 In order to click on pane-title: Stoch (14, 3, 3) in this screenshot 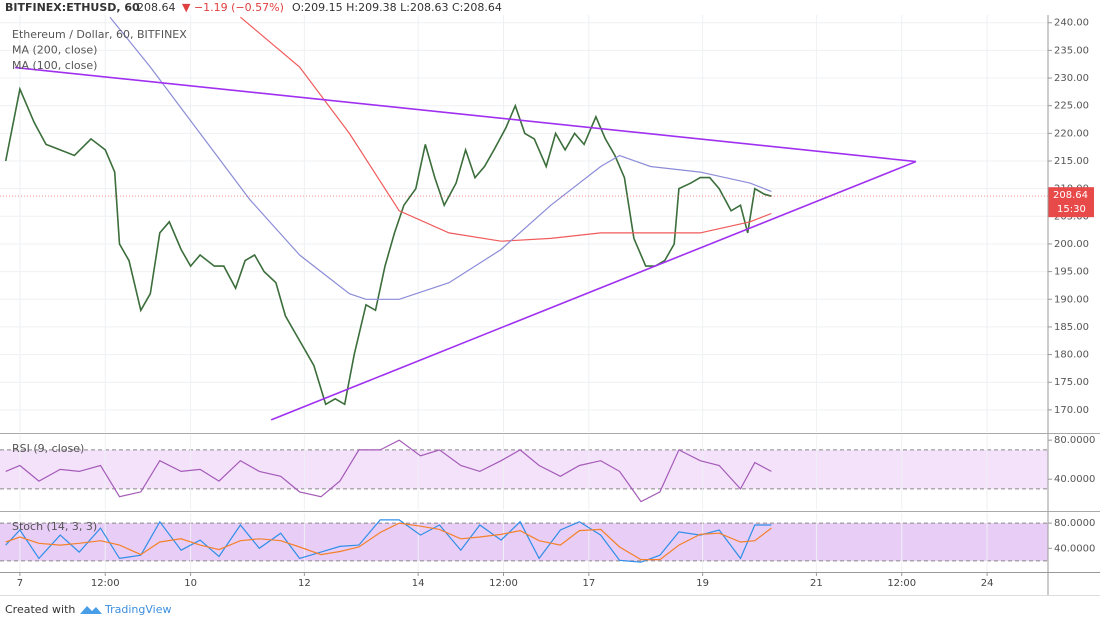, I will do `click(54, 526)`.